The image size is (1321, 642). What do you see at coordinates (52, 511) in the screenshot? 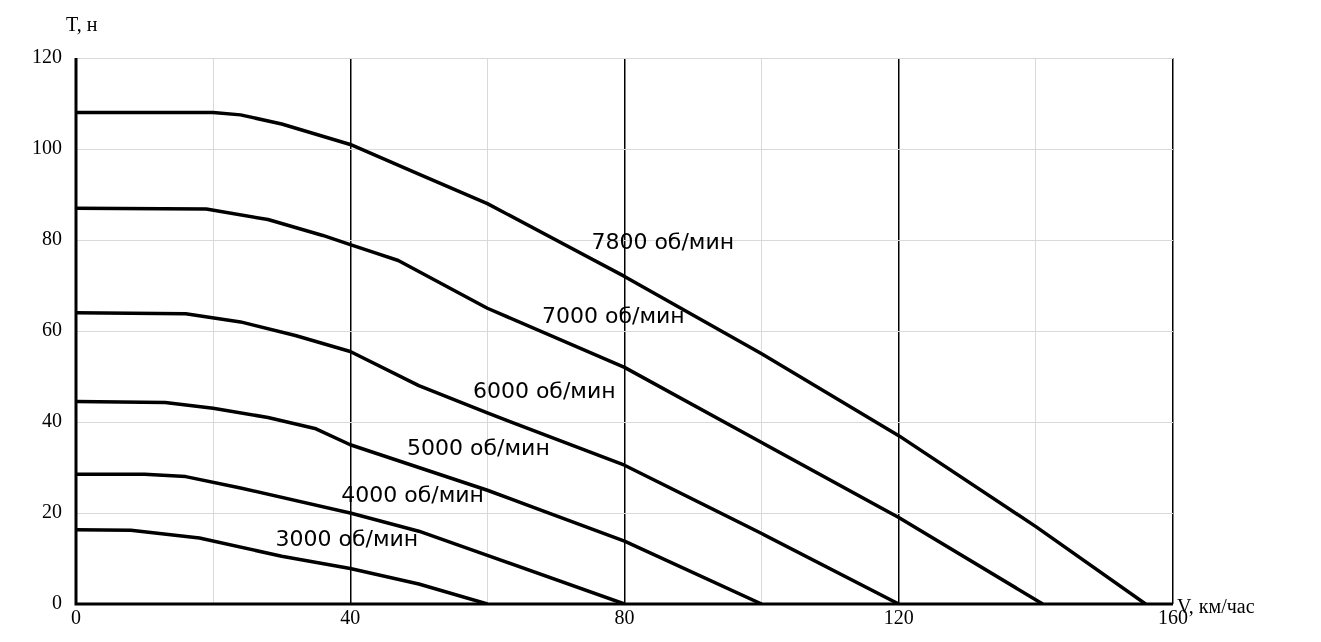
I see `y-tick-label: 20` at bounding box center [52, 511].